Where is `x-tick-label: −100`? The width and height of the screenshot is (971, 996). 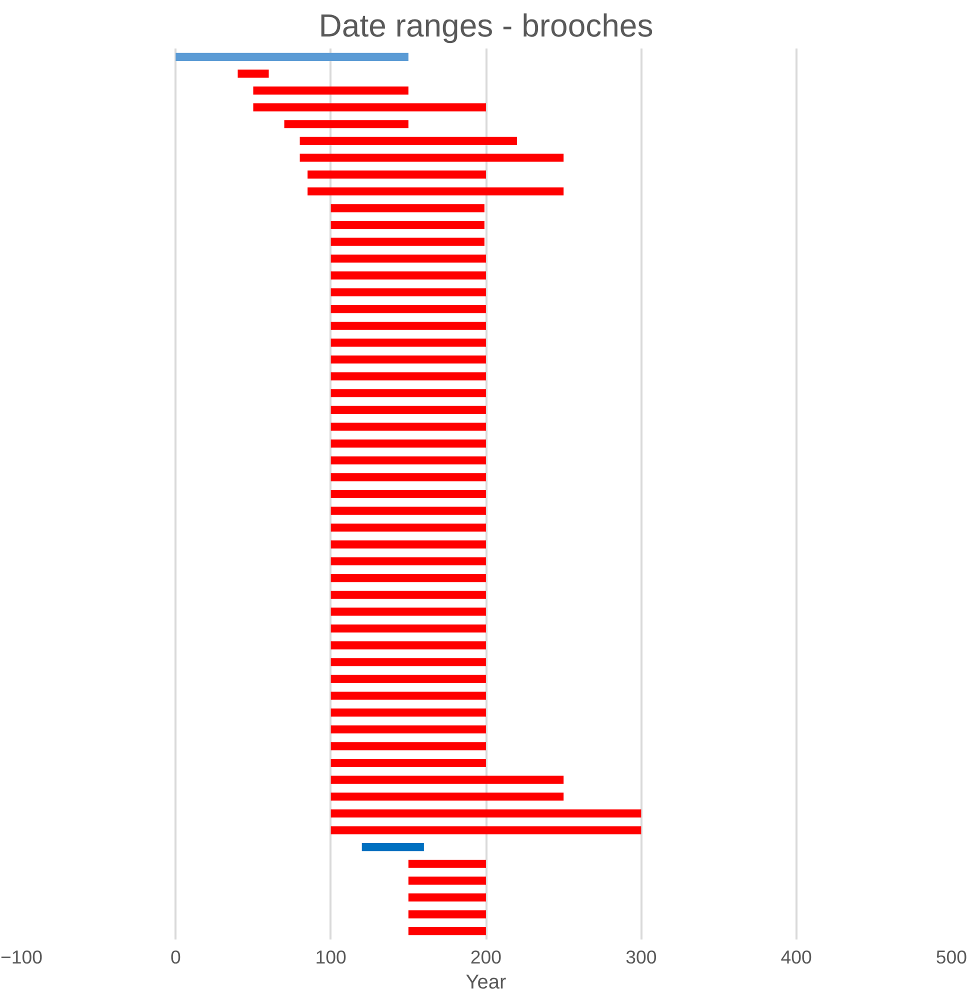
x-tick-label: −100 is located at coordinates (21, 957).